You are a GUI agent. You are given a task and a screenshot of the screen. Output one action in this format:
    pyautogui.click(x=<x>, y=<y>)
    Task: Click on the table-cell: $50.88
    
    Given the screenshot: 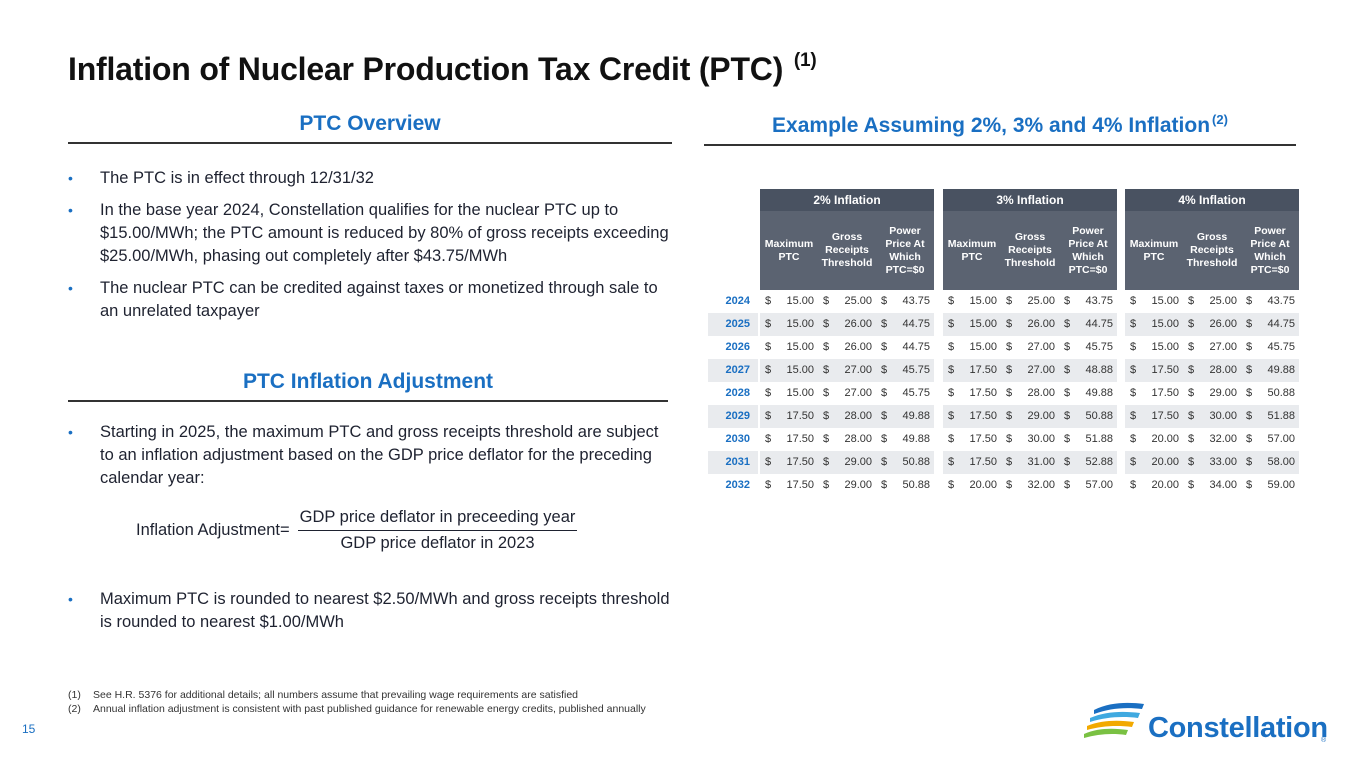 What is the action you would take?
    pyautogui.click(x=905, y=485)
    